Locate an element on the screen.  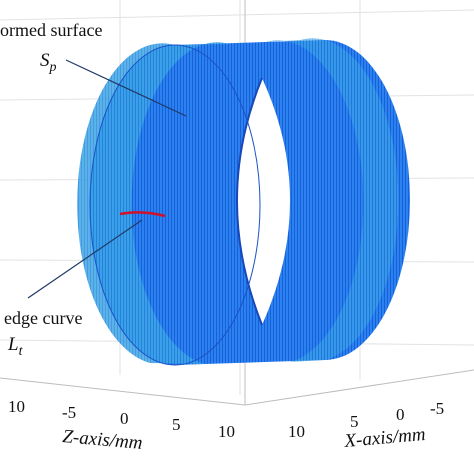
symbol-main: L is located at coordinates (13, 344).